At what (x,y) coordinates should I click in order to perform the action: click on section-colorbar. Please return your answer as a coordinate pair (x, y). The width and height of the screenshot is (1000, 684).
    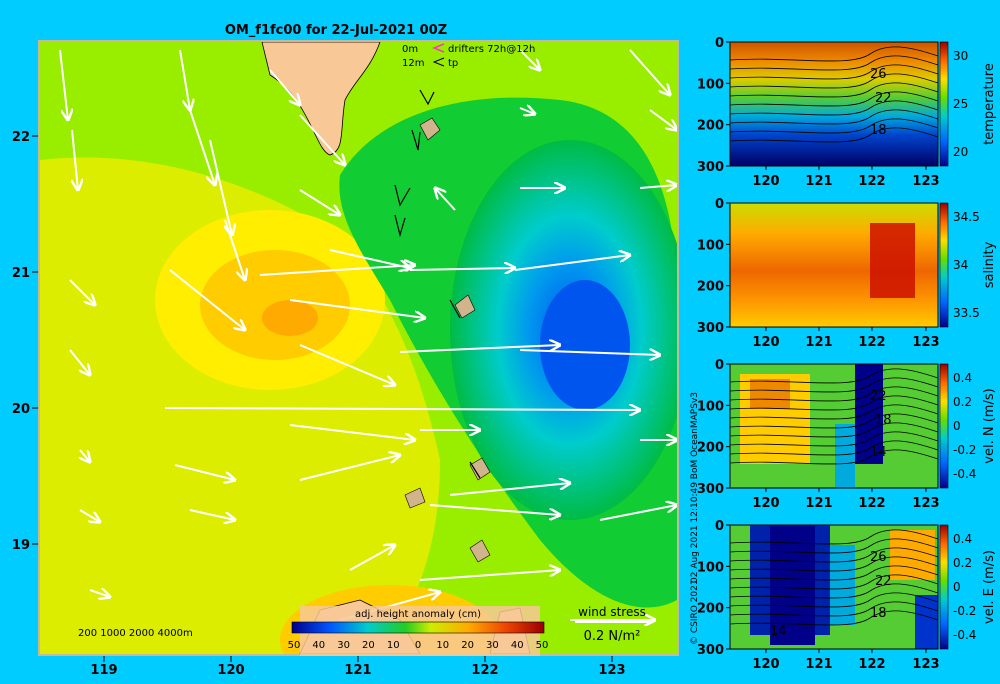
    Looking at the image, I should click on (944, 104).